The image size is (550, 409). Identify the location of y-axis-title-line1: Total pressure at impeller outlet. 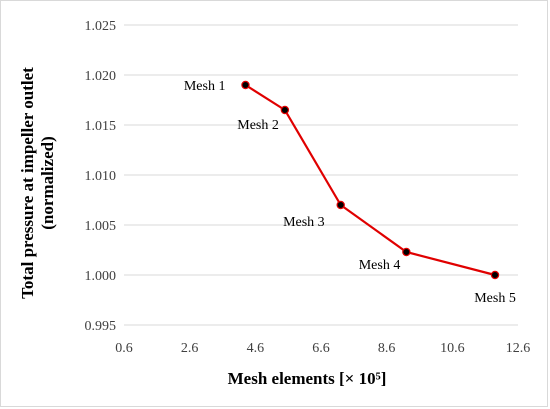
(27, 183).